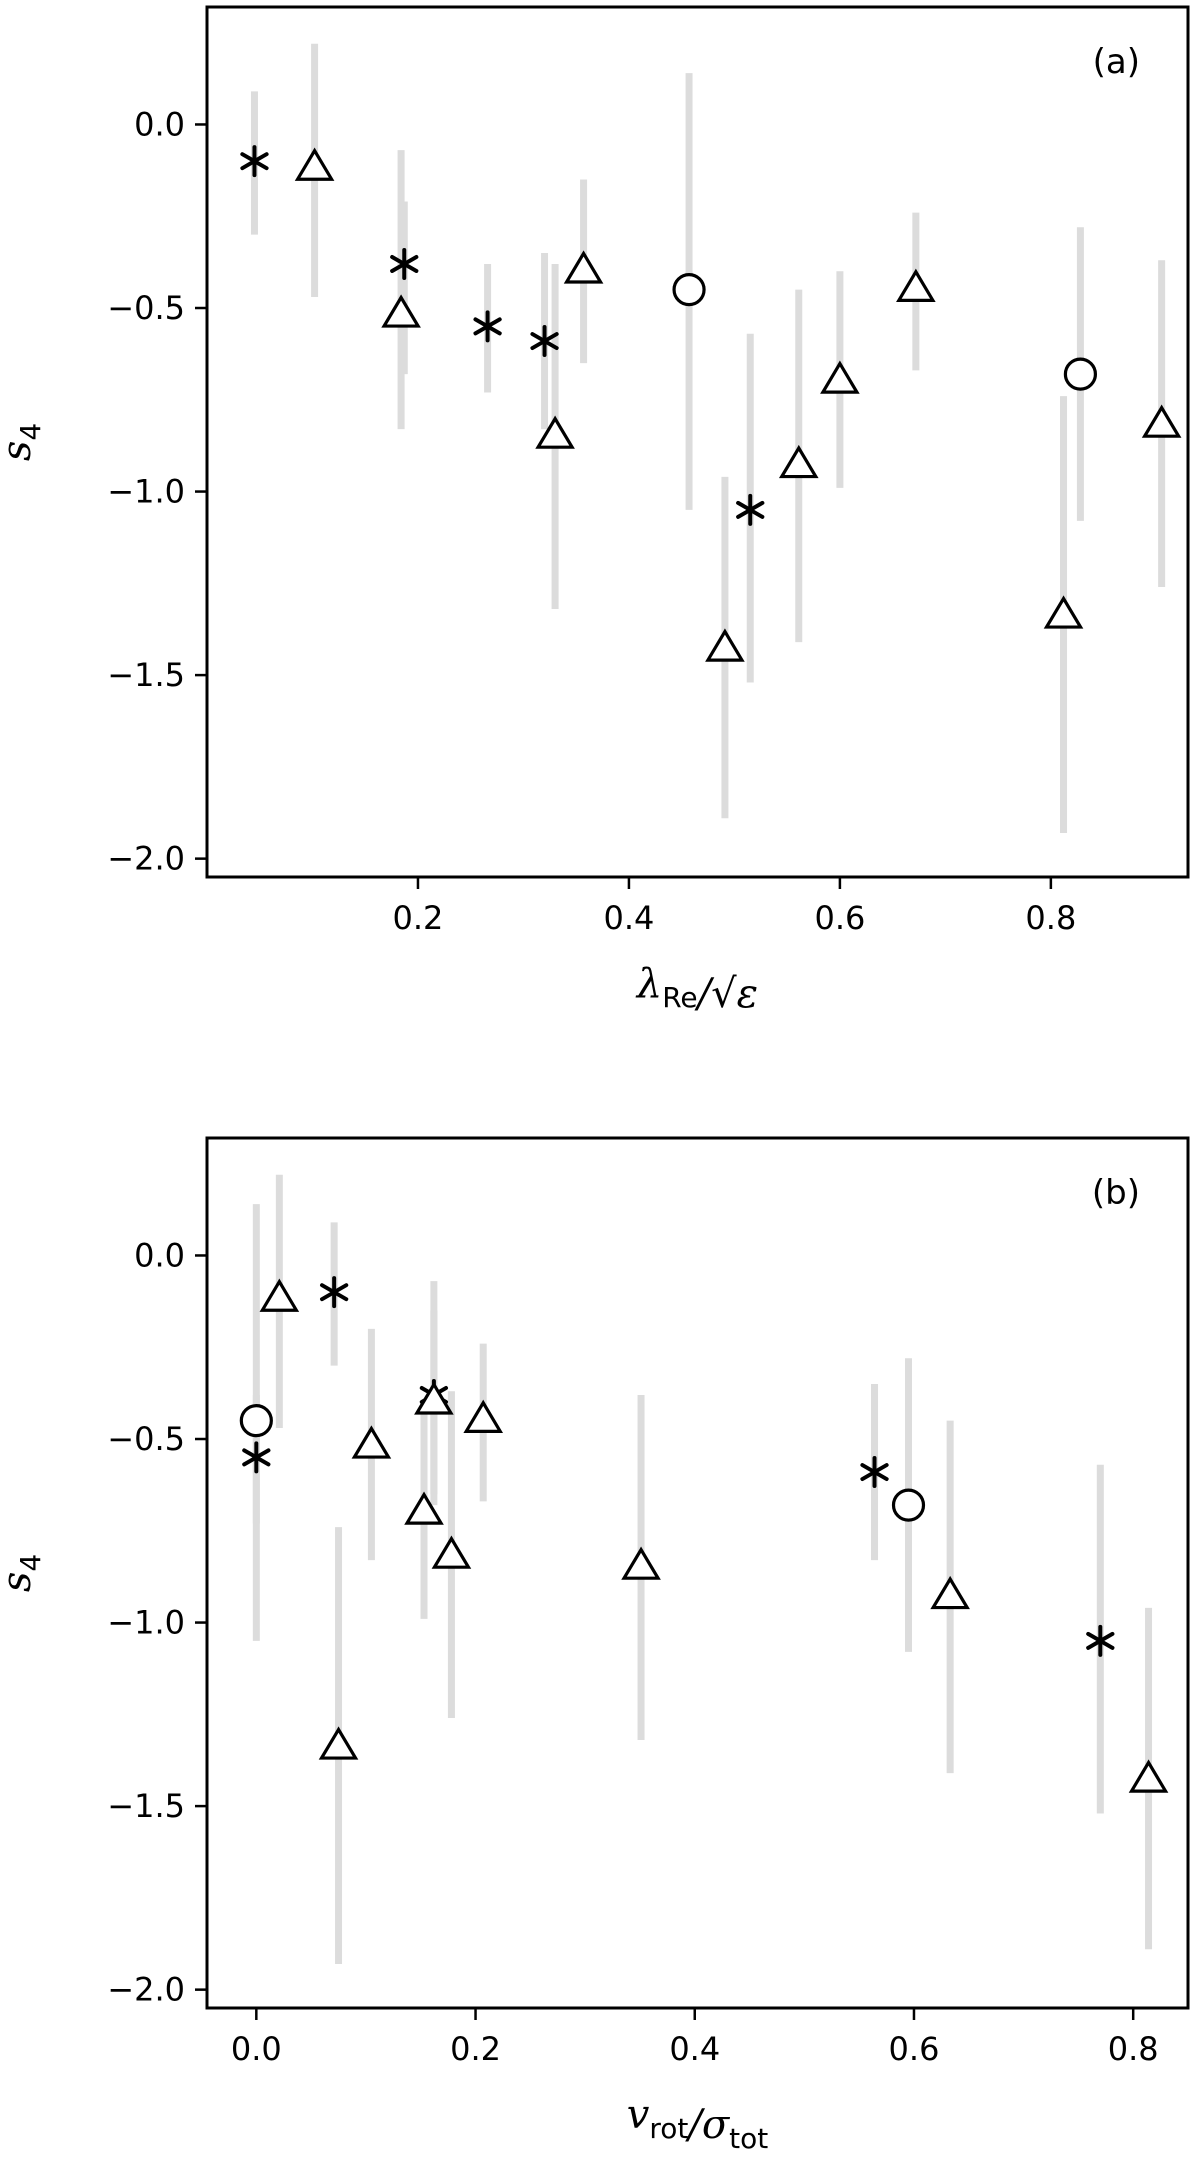 Image resolution: width=1200 pixels, height=2165 pixels. I want to click on panel-a-xlabel: λRe/√ε, so click(696, 989).